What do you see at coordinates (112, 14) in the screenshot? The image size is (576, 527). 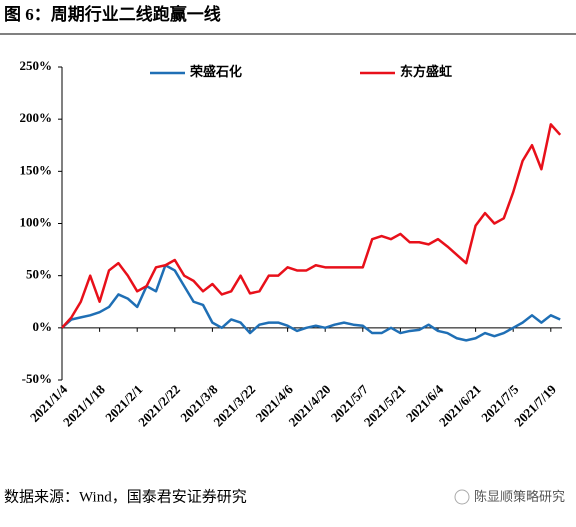 I see `chart-title: 图 6：周期行业二线跑赢一线` at bounding box center [112, 14].